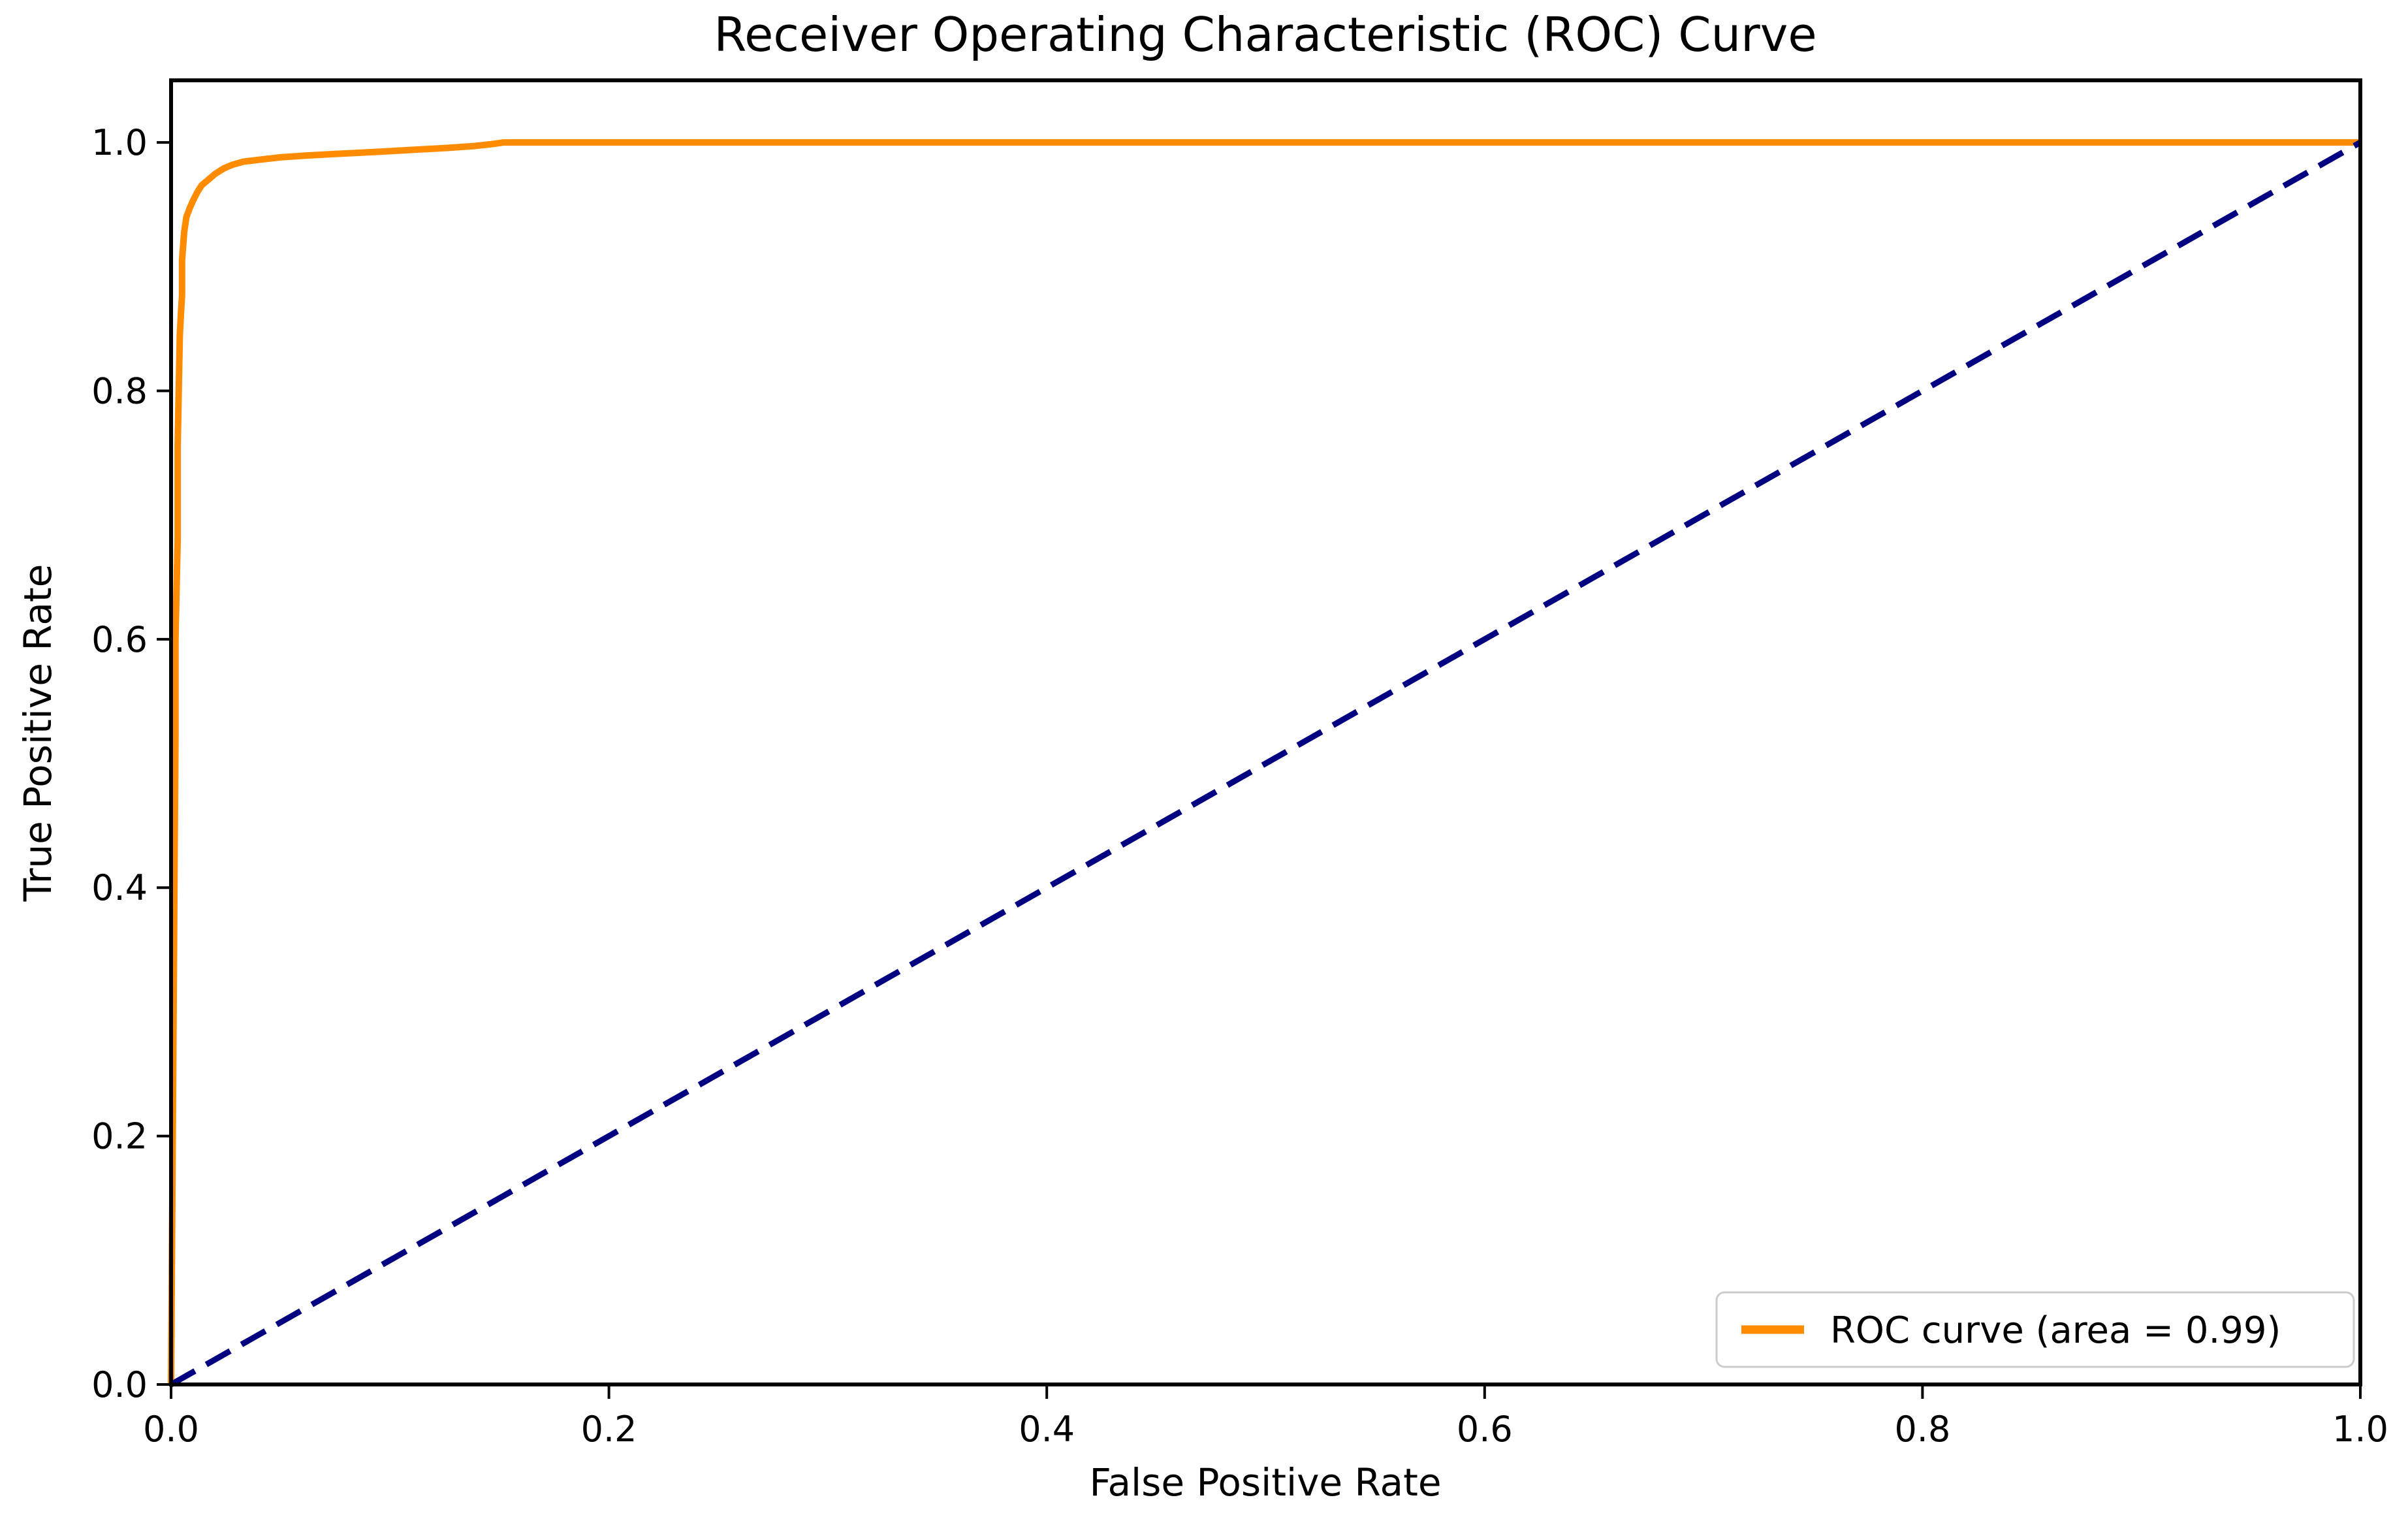 This screenshot has width=2408, height=1519. I want to click on x-tick-label: 0.2, so click(609, 1429).